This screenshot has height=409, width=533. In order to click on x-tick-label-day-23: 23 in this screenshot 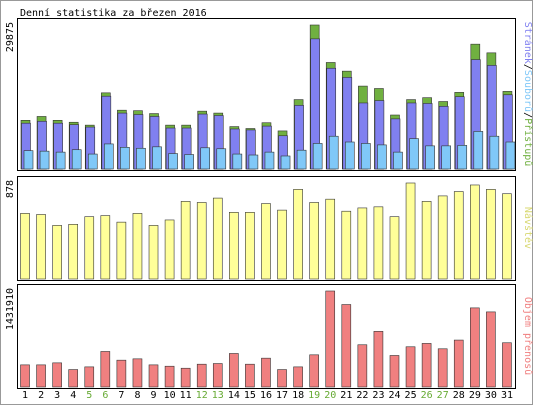, I will do `click(378, 395)`.